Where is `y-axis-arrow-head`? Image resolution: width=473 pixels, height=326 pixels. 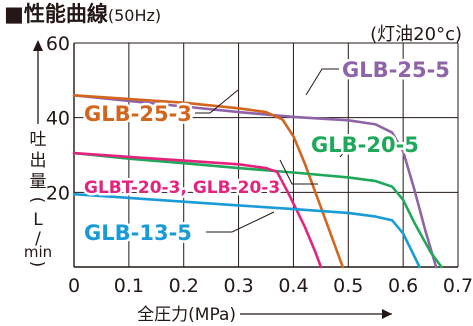 y-axis-arrow-head is located at coordinates (38, 45).